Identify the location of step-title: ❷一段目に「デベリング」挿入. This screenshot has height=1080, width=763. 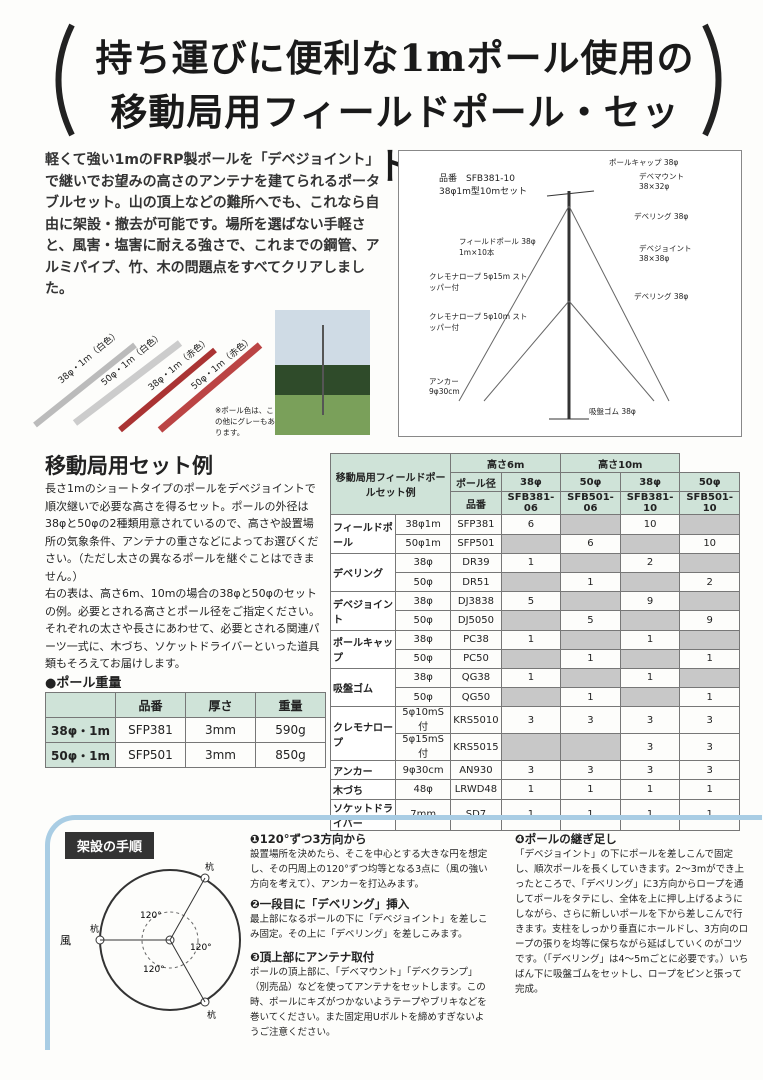
(330, 904).